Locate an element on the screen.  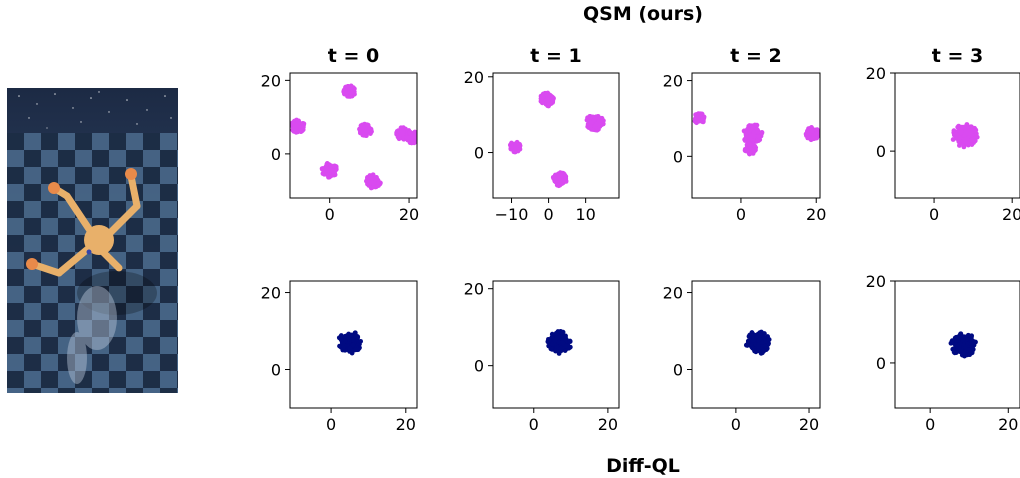
top-row-label: QSM (ours) is located at coordinates (643, 14).